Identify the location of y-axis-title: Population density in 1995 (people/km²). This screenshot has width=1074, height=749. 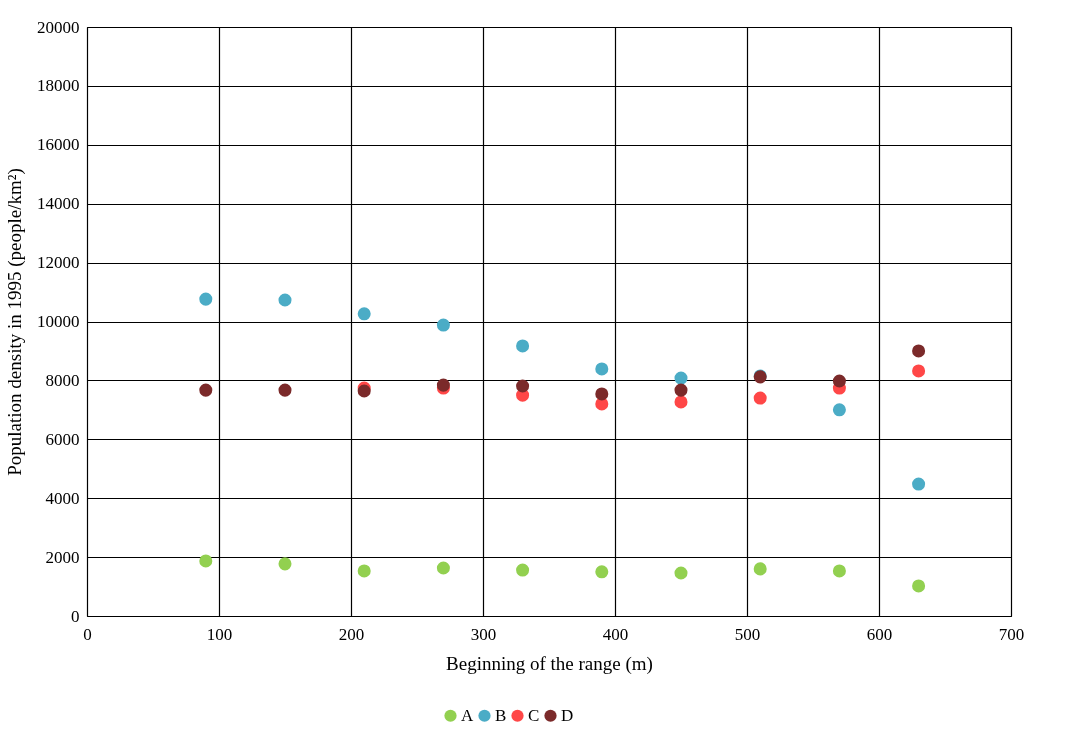
(15, 322).